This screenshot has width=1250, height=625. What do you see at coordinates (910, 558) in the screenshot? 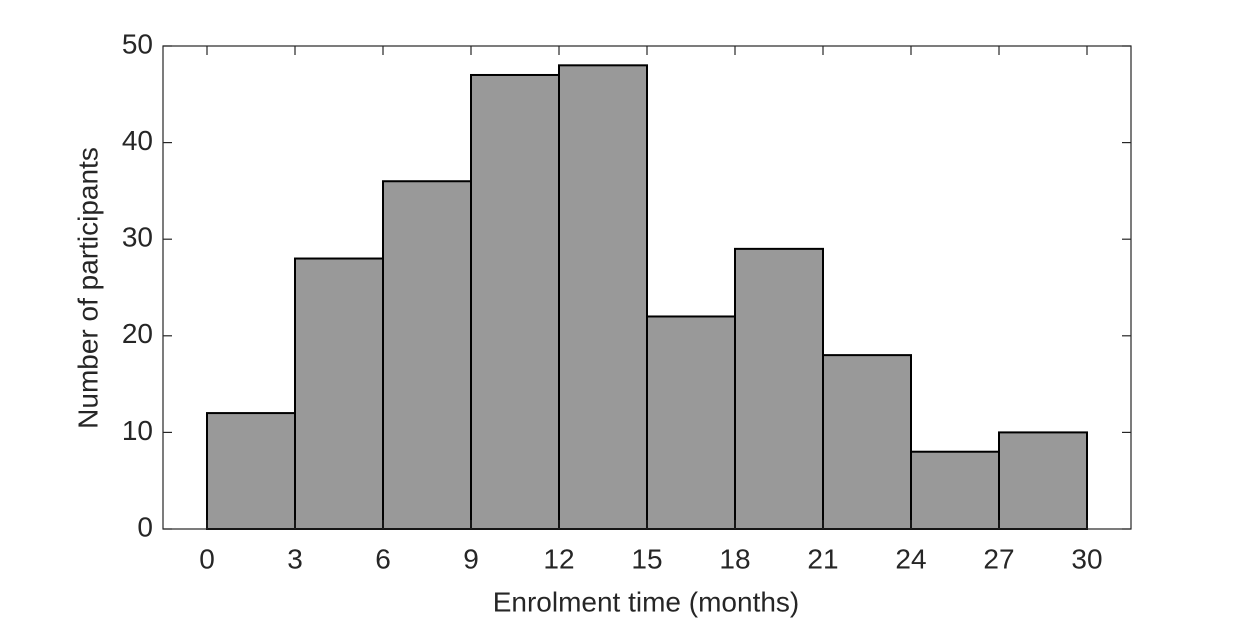
I see `x-tick-label: 24` at bounding box center [910, 558].